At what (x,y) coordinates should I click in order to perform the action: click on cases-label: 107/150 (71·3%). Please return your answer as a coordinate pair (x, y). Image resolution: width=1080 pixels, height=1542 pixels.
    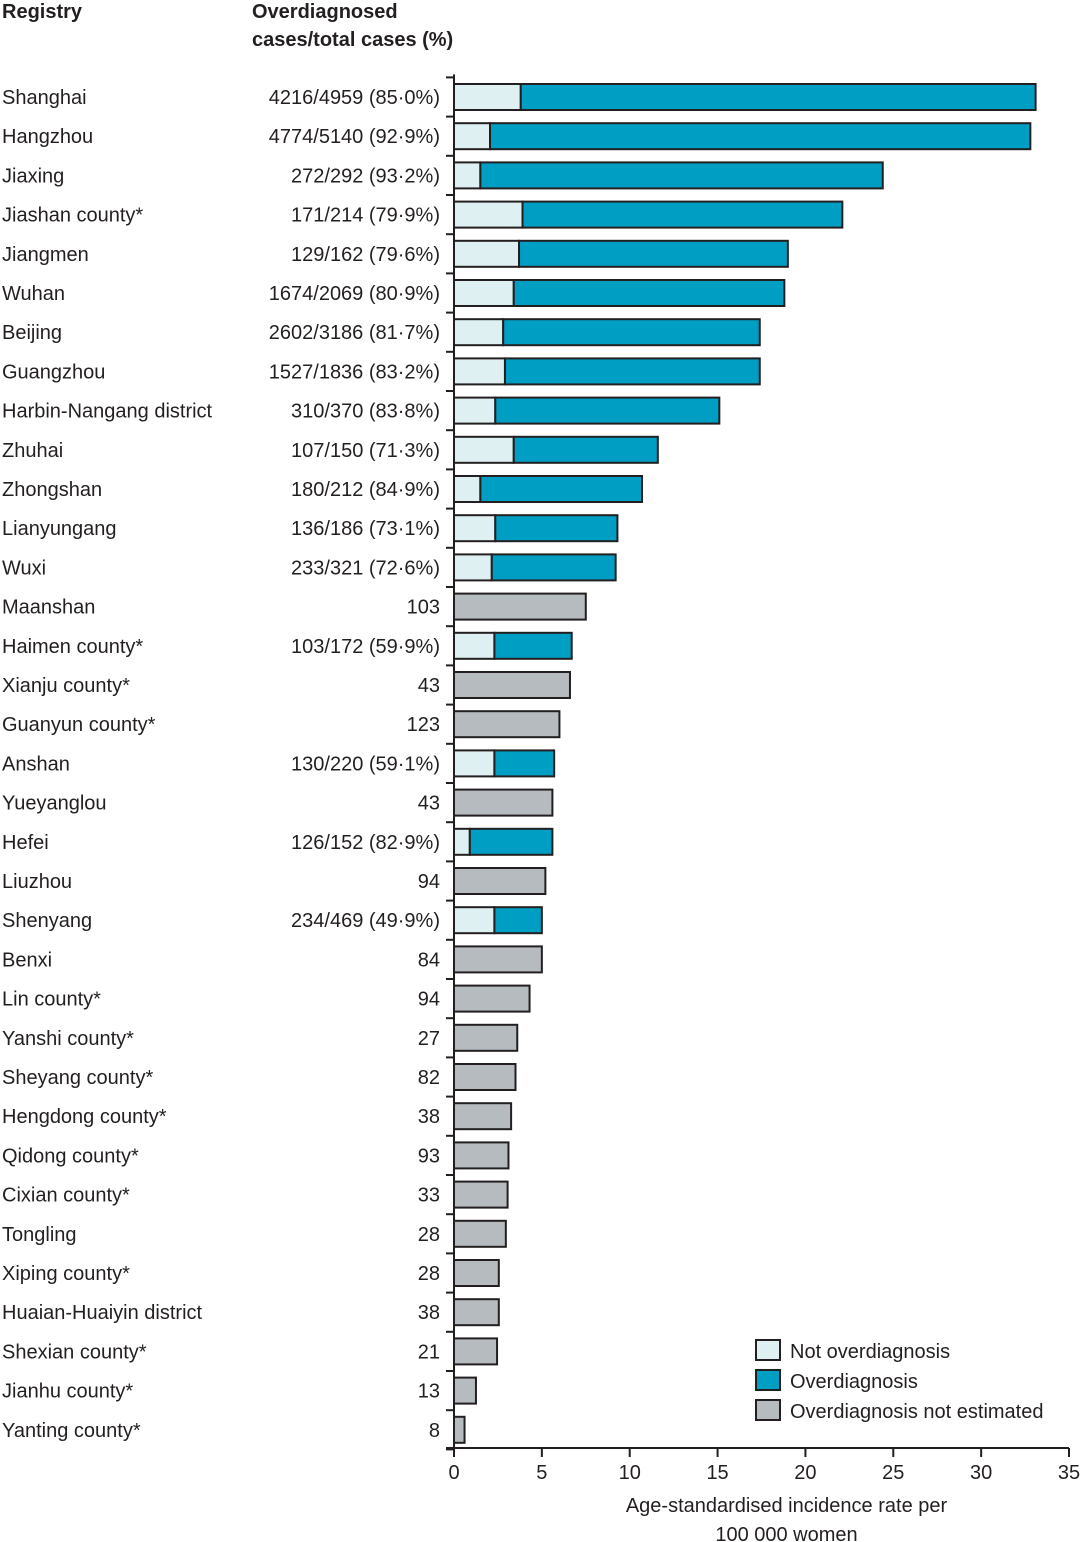
    Looking at the image, I should click on (365, 451).